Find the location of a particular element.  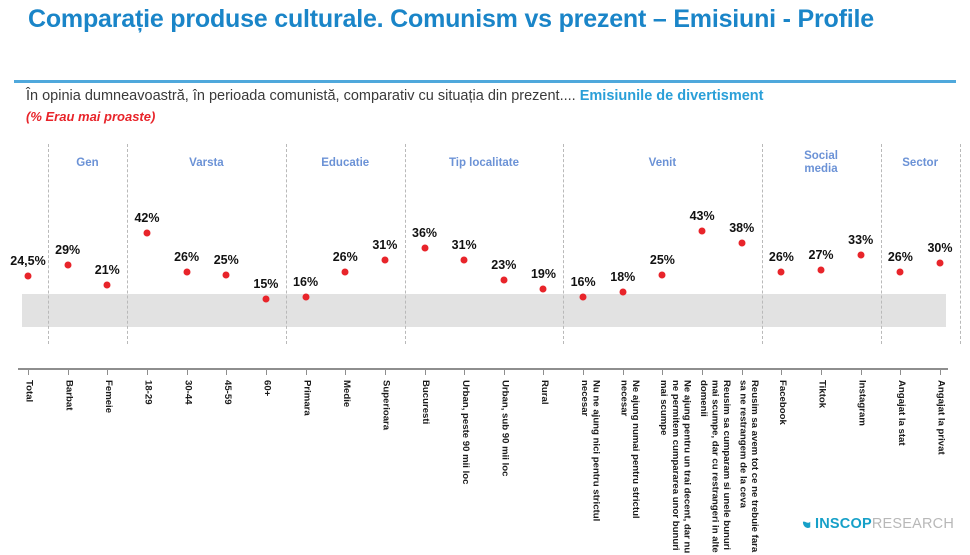

x-axis-category-label: Medie is located at coordinates (346, 394).